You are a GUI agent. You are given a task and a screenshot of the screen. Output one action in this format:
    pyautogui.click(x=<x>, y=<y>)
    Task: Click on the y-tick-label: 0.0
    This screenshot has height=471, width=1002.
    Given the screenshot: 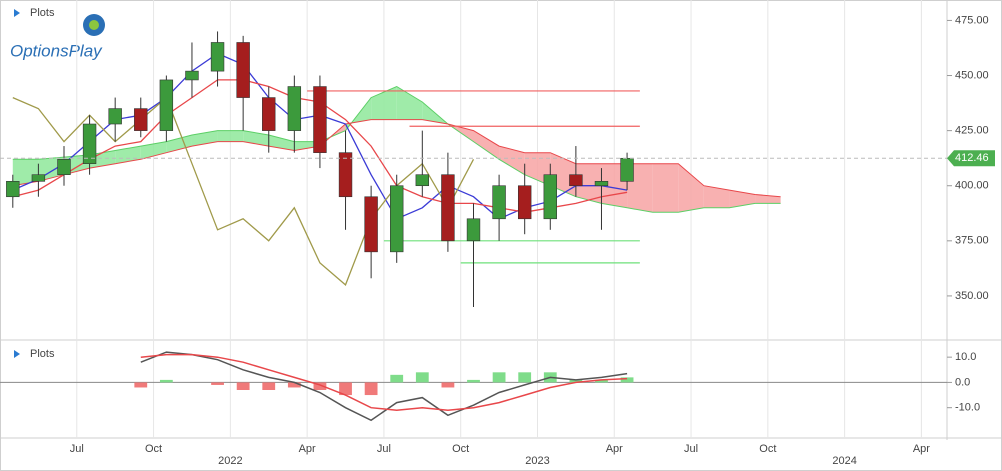 What is the action you would take?
    pyautogui.click(x=962, y=382)
    